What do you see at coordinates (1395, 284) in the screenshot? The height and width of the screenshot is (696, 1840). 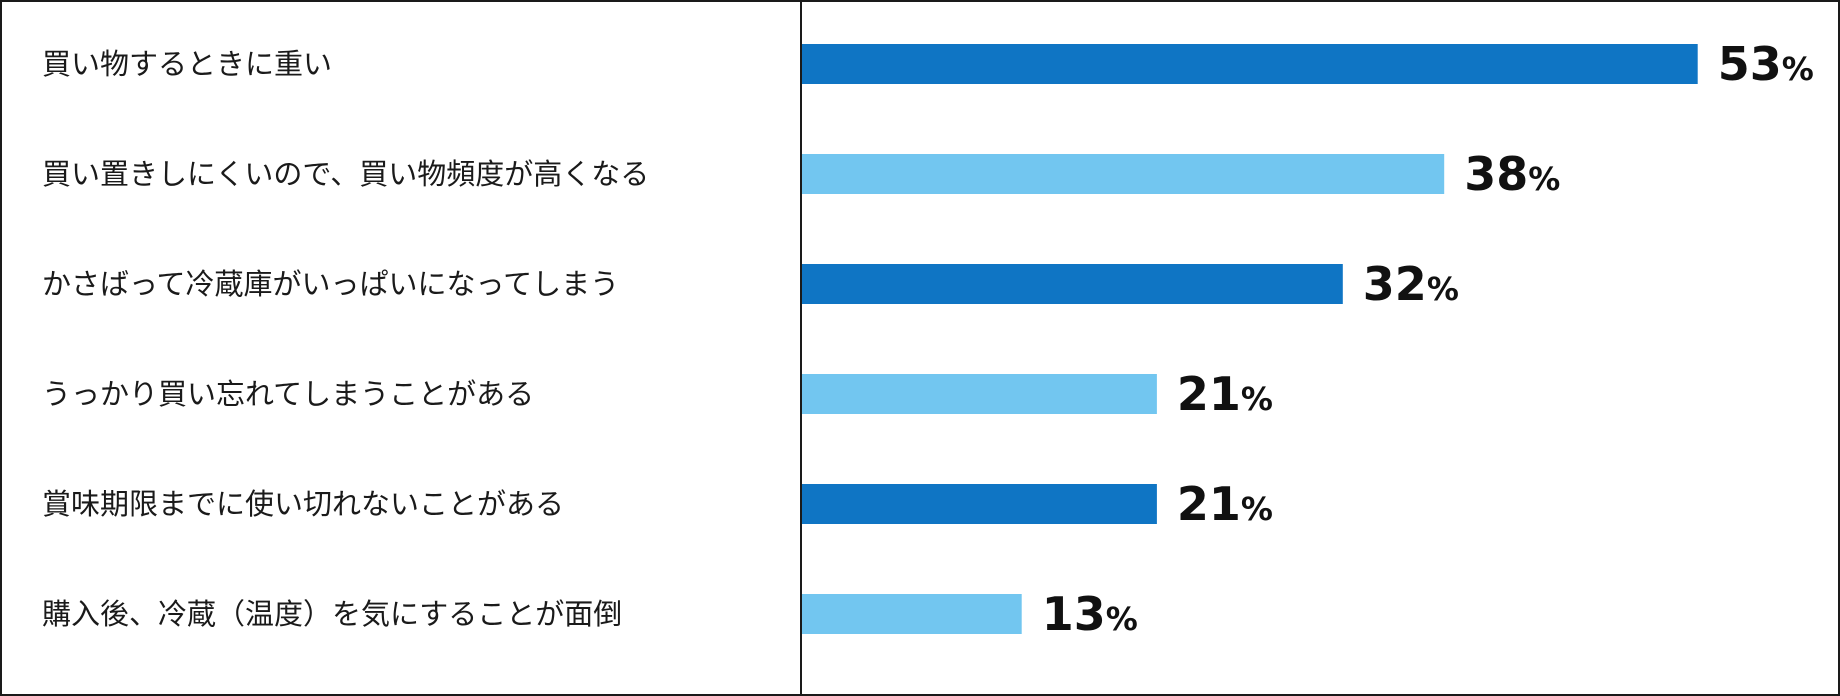 I see `data-label-value: 32` at bounding box center [1395, 284].